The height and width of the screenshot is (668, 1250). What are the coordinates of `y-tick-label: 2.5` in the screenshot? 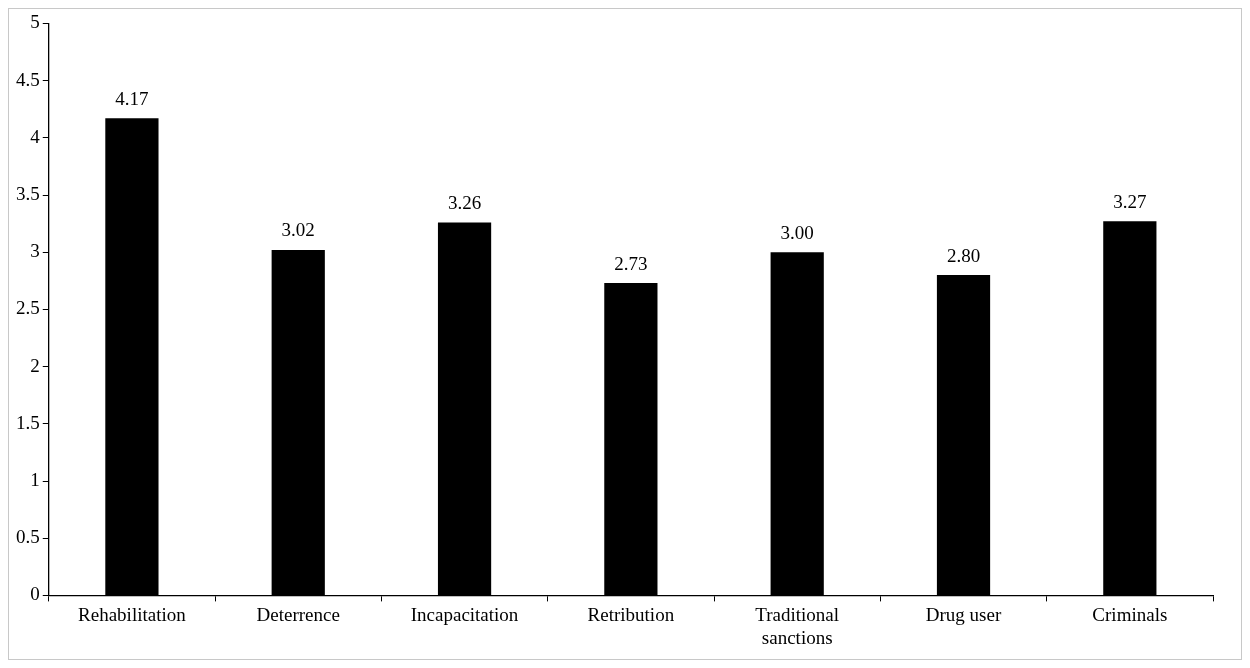 It's located at (28, 308).